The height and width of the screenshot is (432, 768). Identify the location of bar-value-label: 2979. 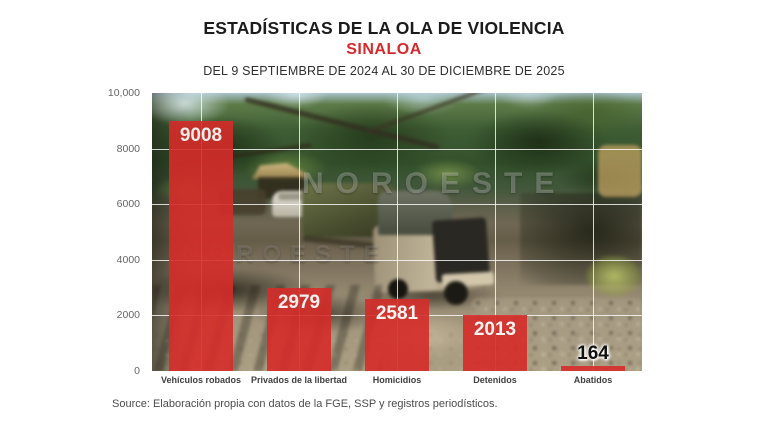
(299, 302).